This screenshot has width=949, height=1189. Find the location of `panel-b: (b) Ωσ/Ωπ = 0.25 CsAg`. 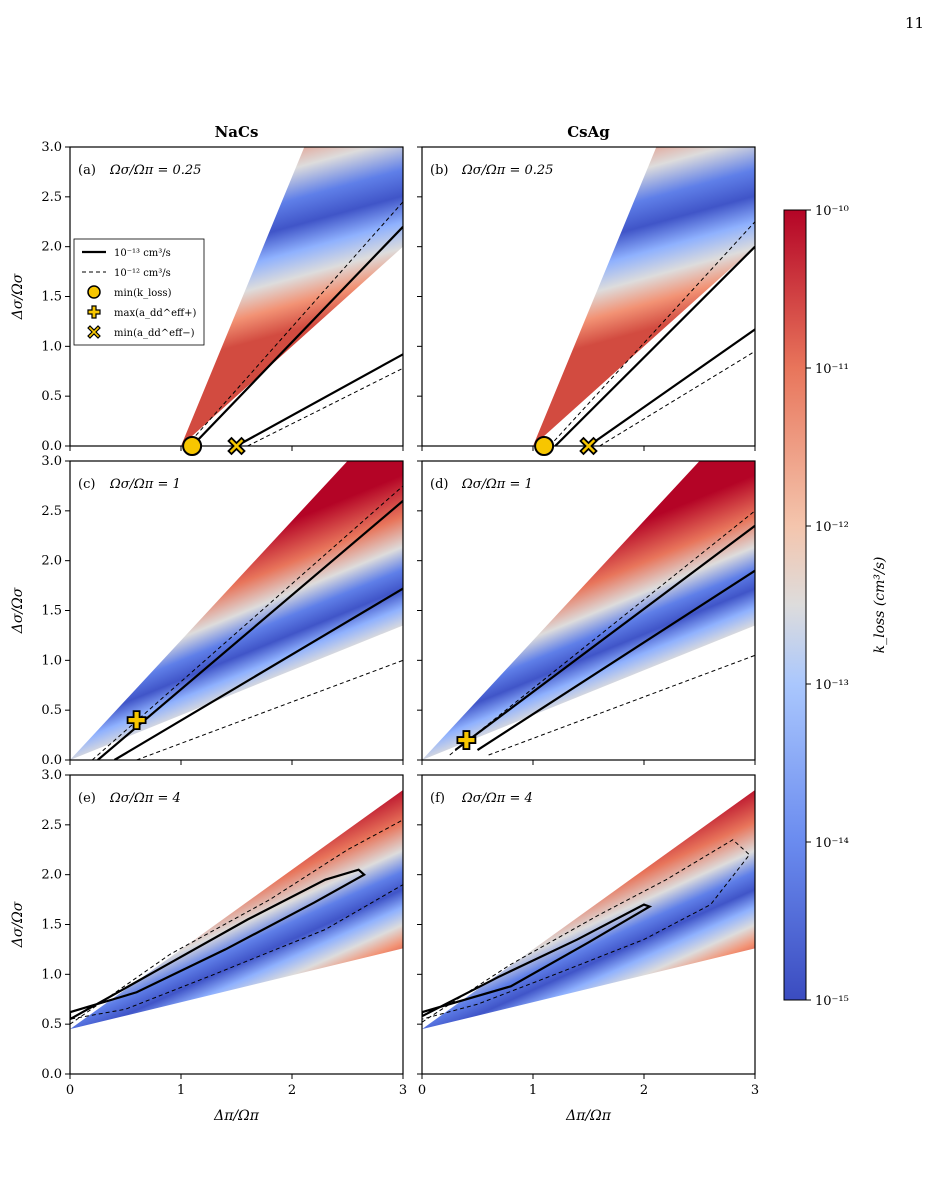

panel-b: (b) Ωσ/Ωπ = 0.25 CsAg is located at coordinates (586, 289).